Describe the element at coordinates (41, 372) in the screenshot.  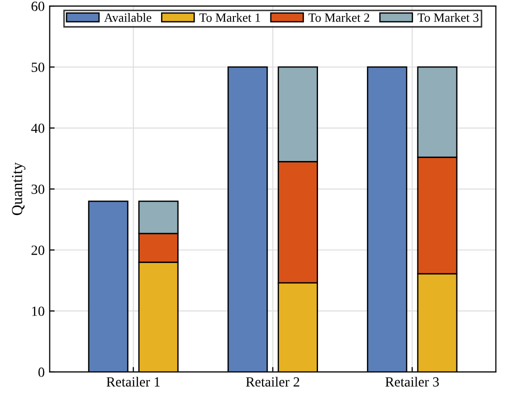
I see `y-tick-label: 0` at that location.